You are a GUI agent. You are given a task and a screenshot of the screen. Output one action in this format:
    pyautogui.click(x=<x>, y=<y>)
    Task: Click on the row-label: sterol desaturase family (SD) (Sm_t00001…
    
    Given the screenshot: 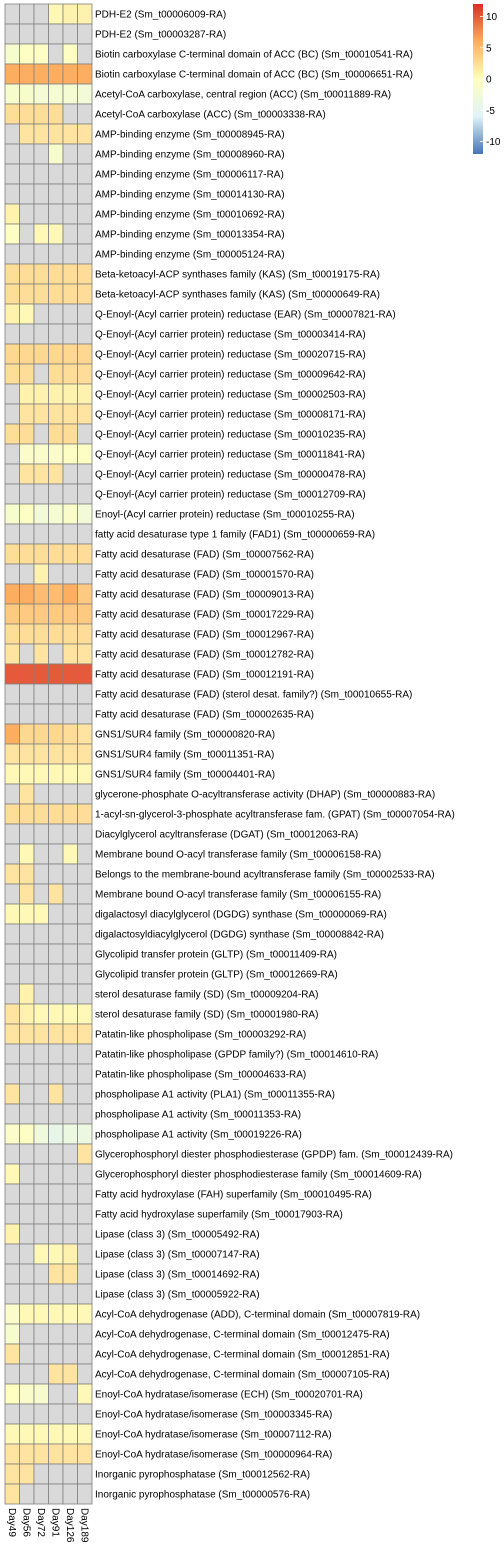 What is the action you would take?
    pyautogui.click(x=206, y=1015)
    